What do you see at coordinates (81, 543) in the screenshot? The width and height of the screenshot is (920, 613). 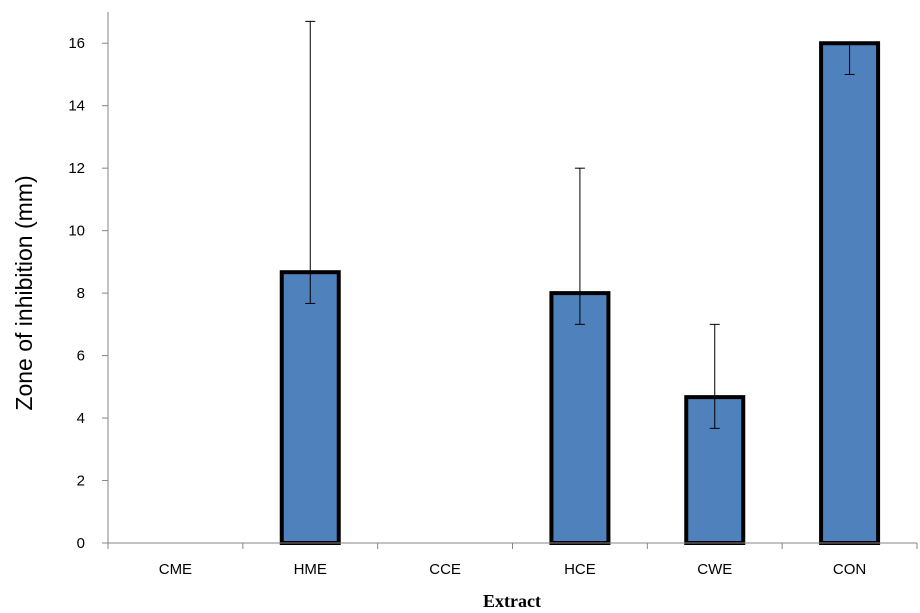 I see `y-tick-label: 0` at bounding box center [81, 543].